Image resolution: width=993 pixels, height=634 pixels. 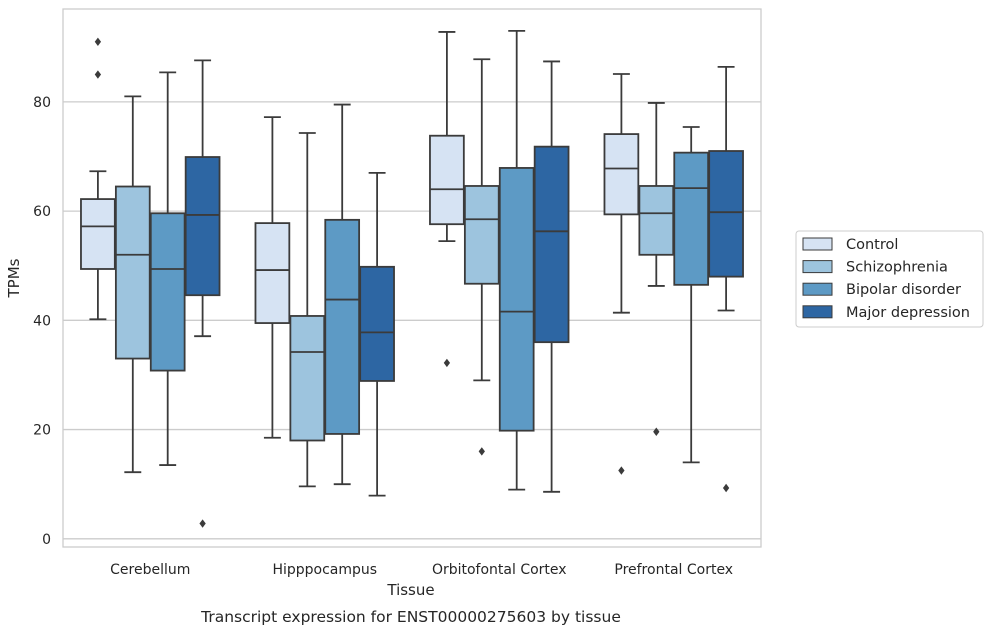 What do you see at coordinates (499, 570) in the screenshot?
I see `x-tick-label: Orbitofontal Cortex` at bounding box center [499, 570].